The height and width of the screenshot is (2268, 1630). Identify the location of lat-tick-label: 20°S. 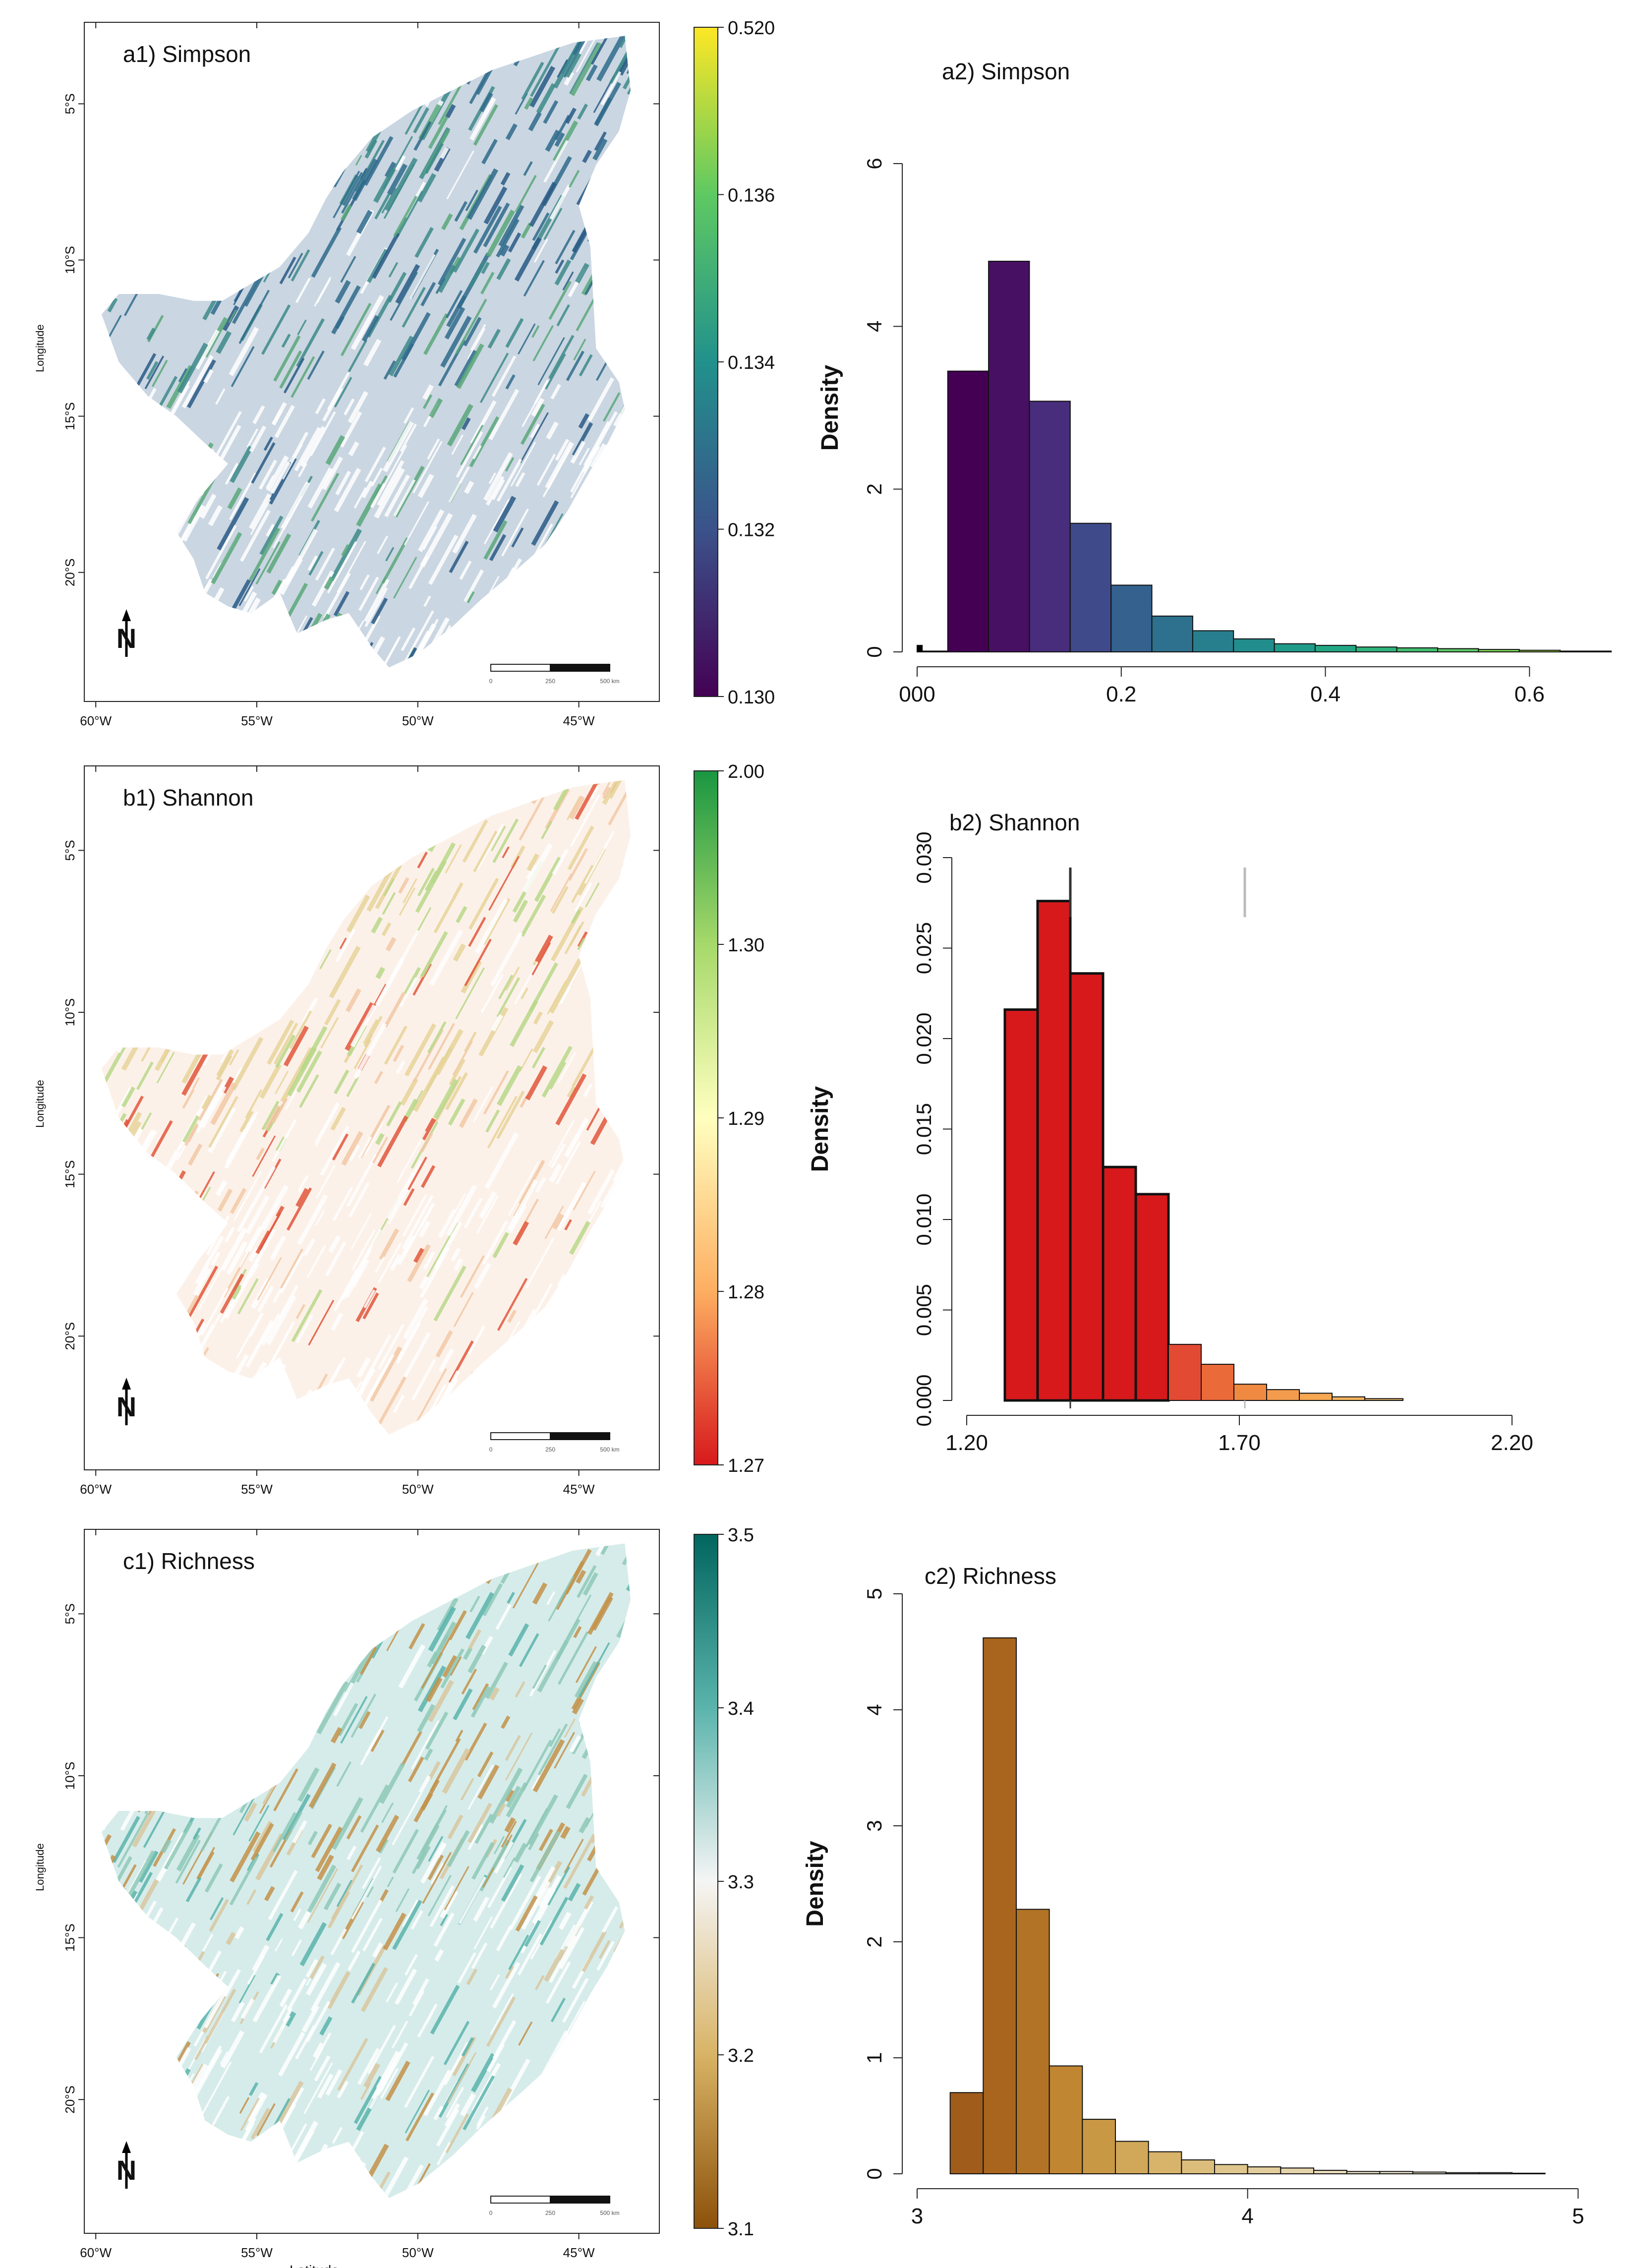
(69, 2100).